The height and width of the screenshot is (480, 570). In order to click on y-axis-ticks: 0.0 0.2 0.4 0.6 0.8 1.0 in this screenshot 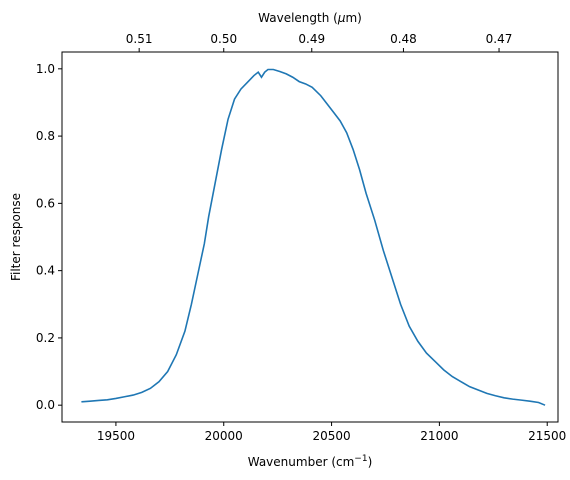, I will do `click(49, 237)`.